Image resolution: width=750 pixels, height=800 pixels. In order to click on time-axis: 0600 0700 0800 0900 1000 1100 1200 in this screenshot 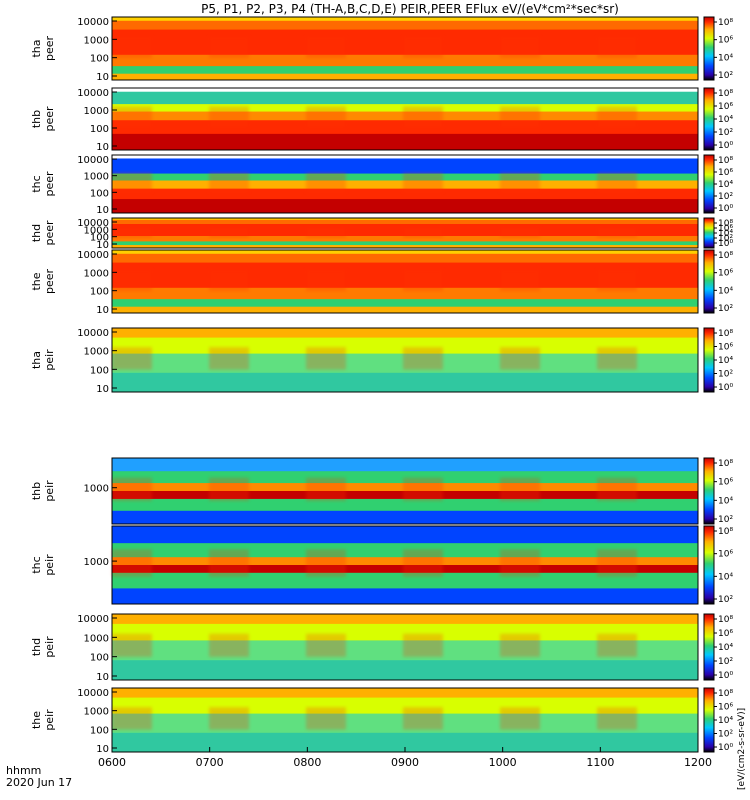, I will do `click(405, 758)`.